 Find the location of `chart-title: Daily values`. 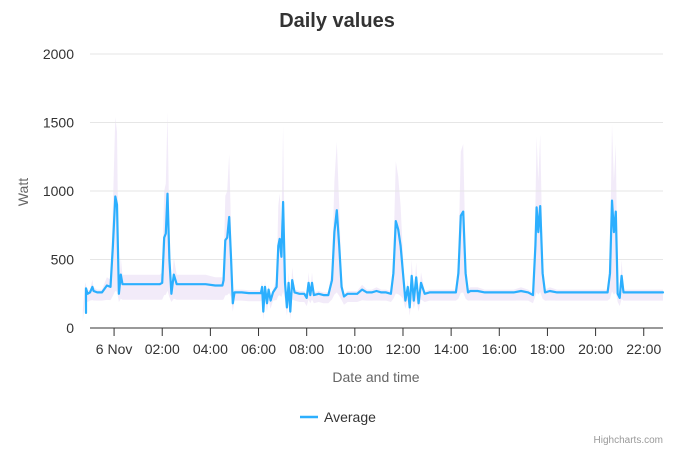

chart-title: Daily values is located at coordinates (337, 21).